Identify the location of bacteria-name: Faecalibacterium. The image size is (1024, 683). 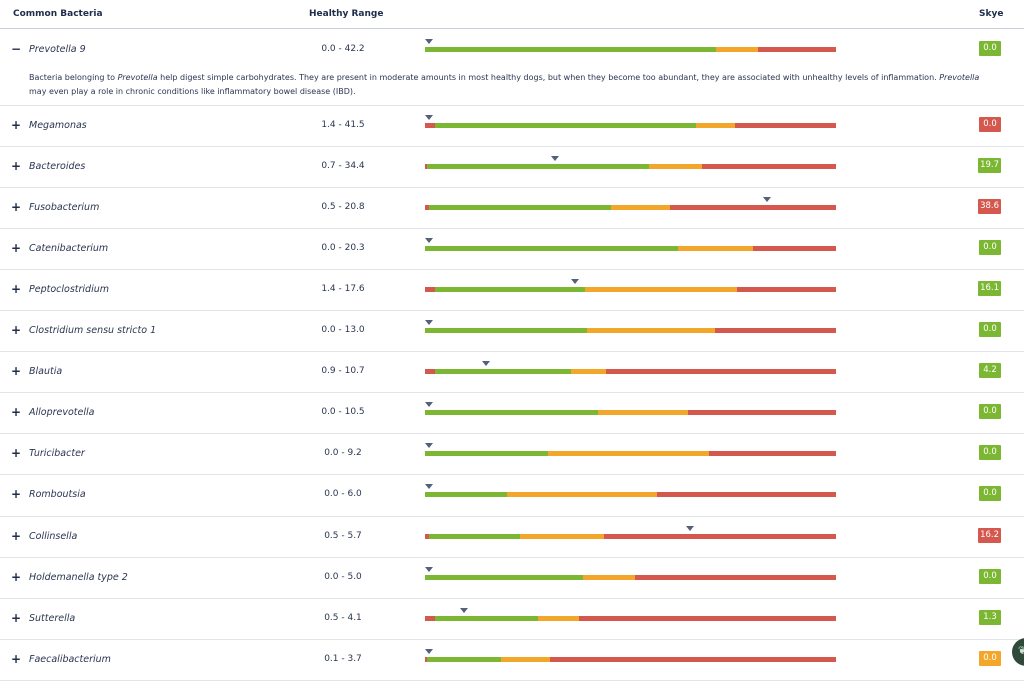
(70, 659).